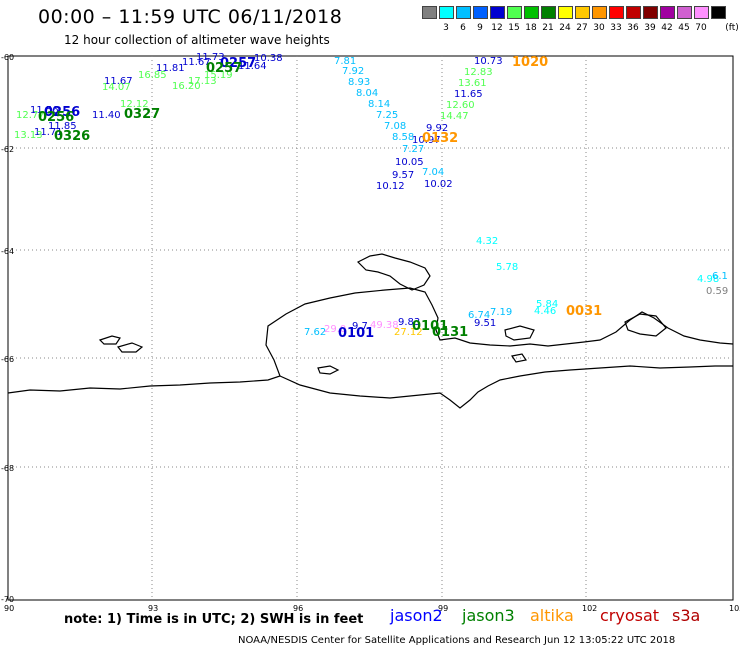 Image resolution: width=740 pixels, height=650 pixels. What do you see at coordinates (708, 279) in the screenshot?
I see `wave-height-label: 4.98` at bounding box center [708, 279].